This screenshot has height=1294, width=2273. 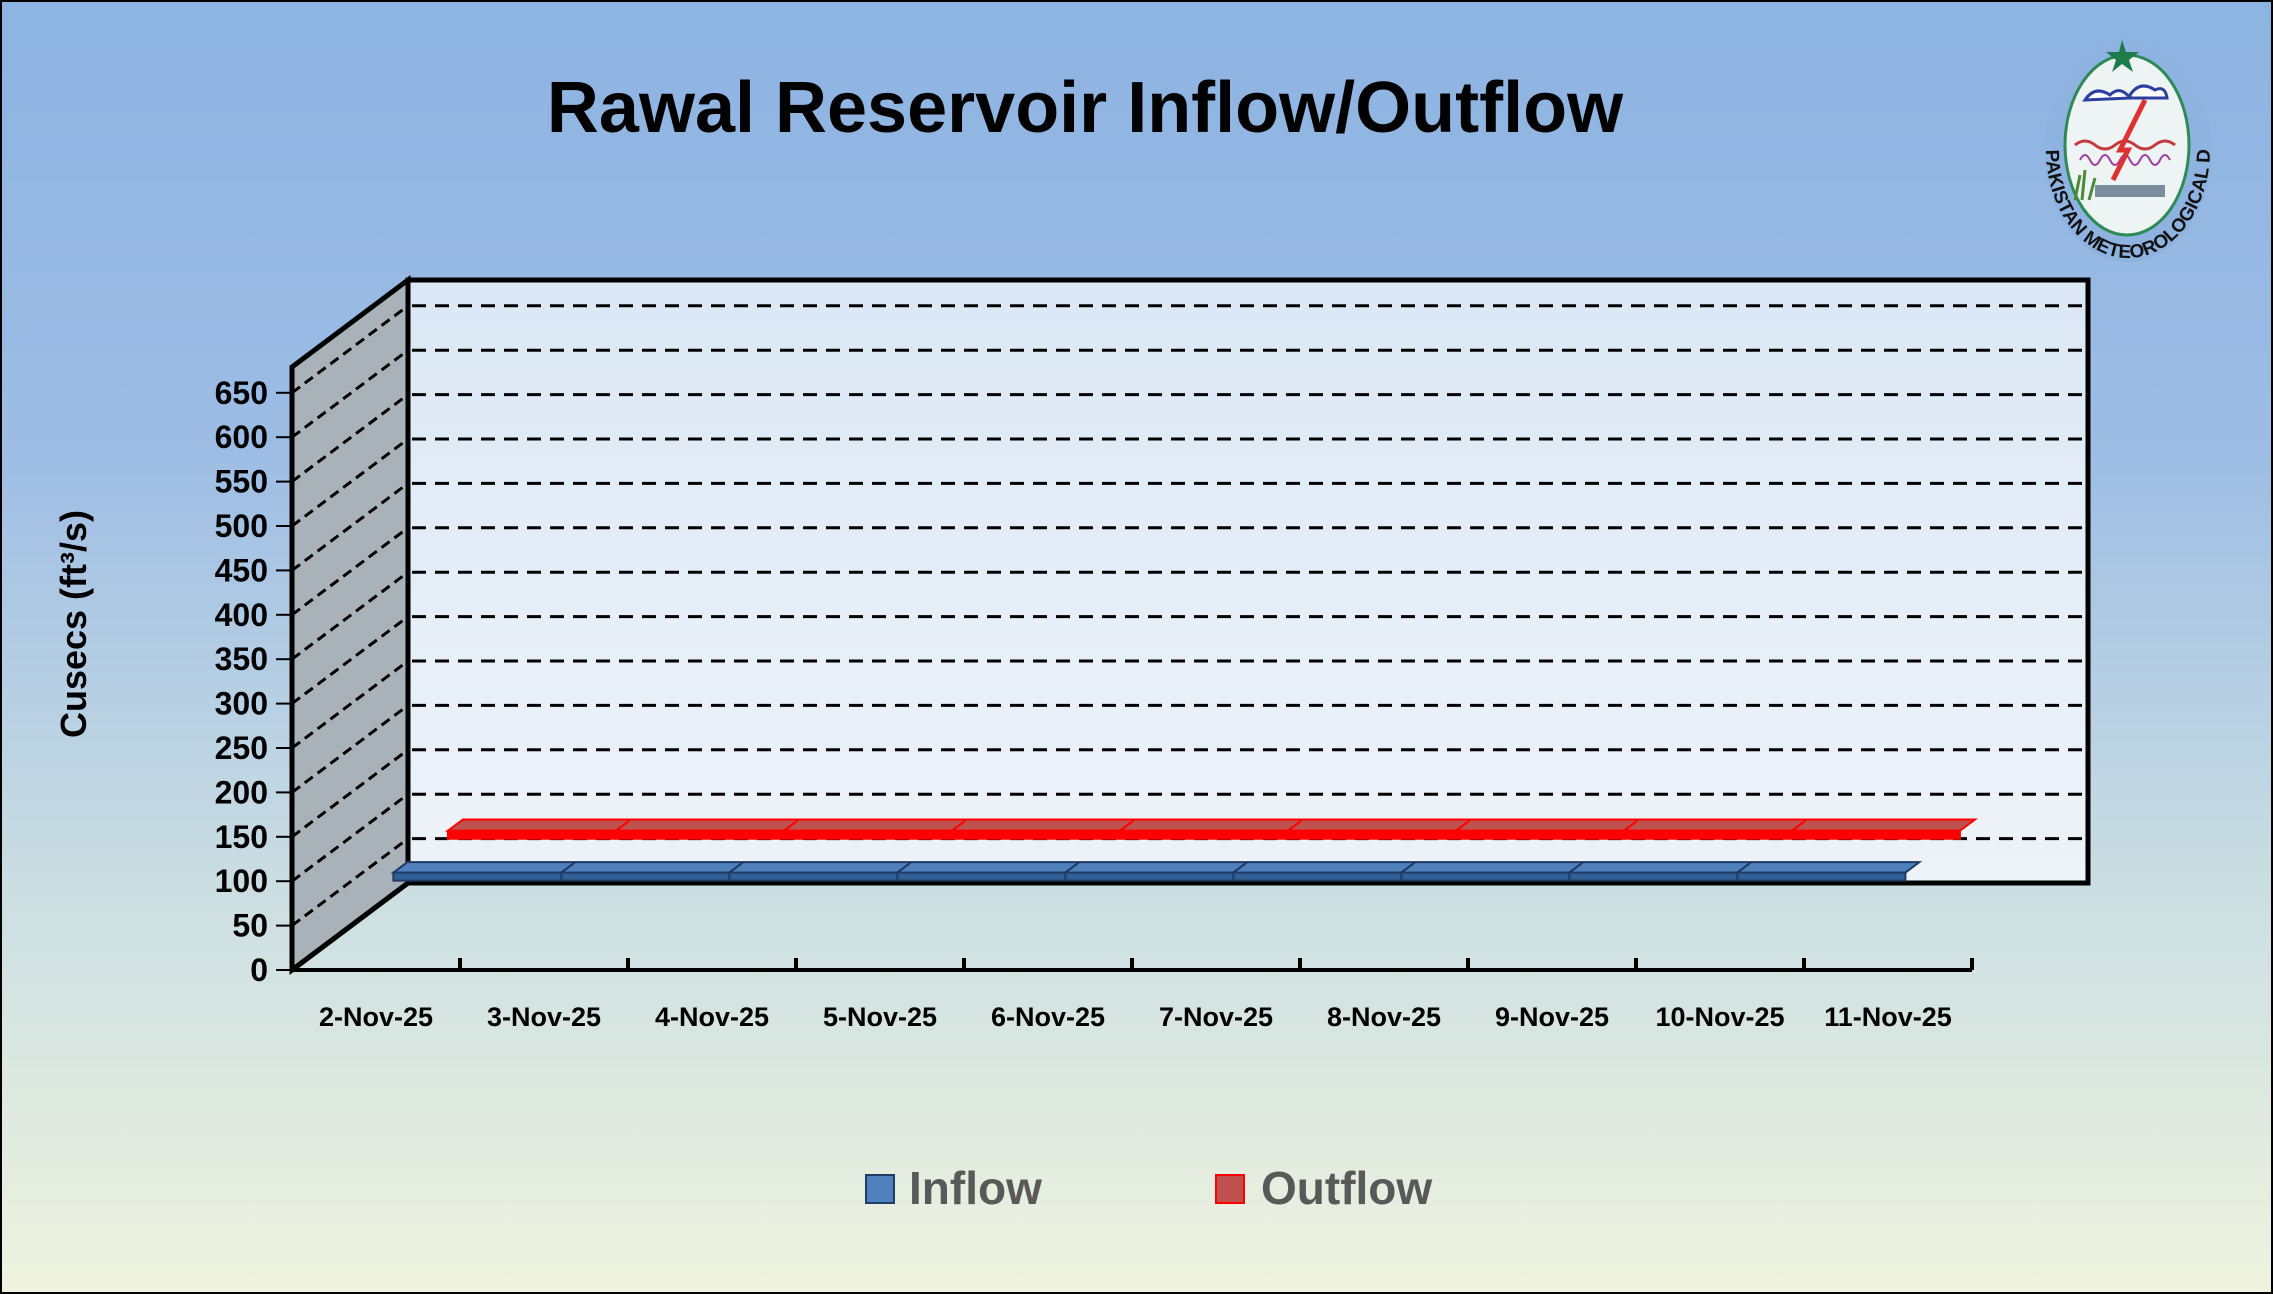 I want to click on y-tick-label: 350, so click(x=241, y=659).